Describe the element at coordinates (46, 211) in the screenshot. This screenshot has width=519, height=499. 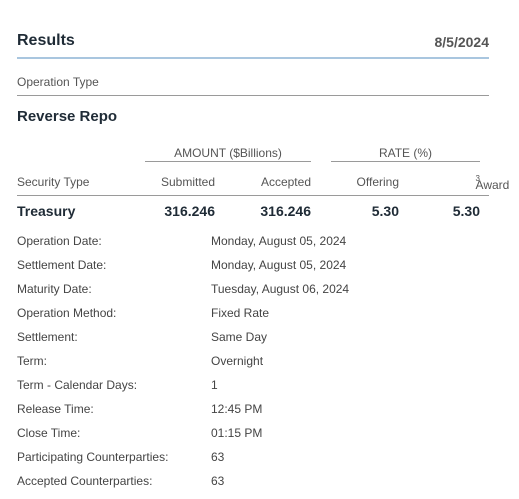
I see `row-security-type: Treasury` at that location.